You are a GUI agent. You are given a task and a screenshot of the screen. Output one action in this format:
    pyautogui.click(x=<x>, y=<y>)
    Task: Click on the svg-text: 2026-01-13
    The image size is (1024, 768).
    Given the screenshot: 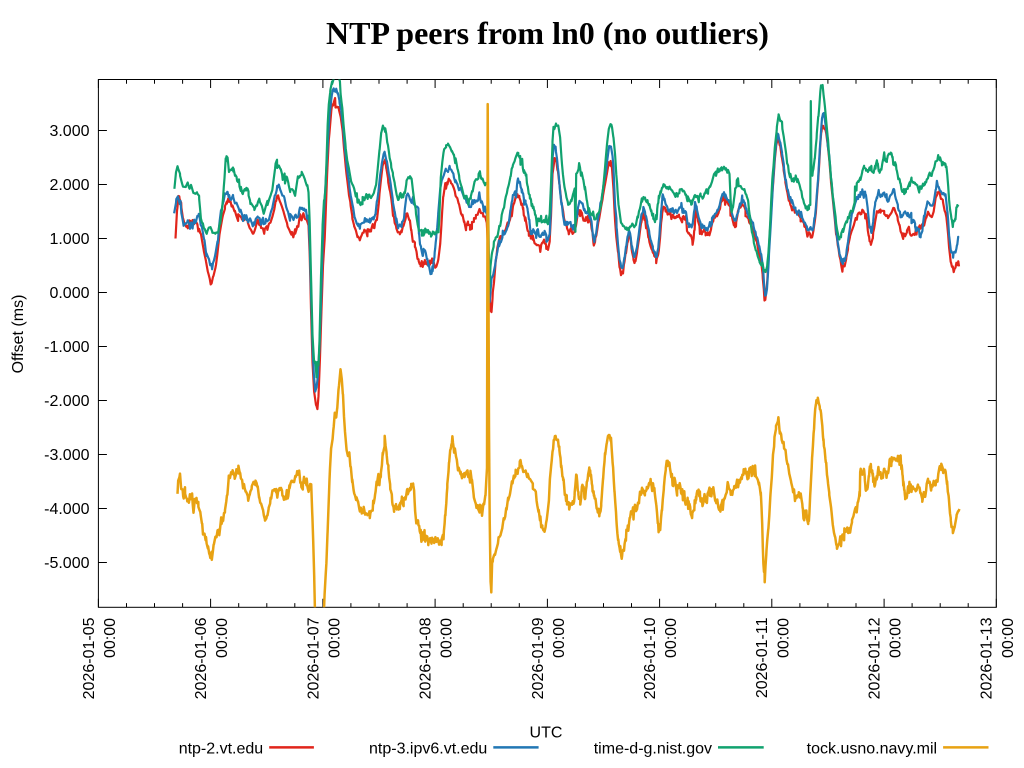 What is the action you would take?
    pyautogui.click(x=987, y=658)
    